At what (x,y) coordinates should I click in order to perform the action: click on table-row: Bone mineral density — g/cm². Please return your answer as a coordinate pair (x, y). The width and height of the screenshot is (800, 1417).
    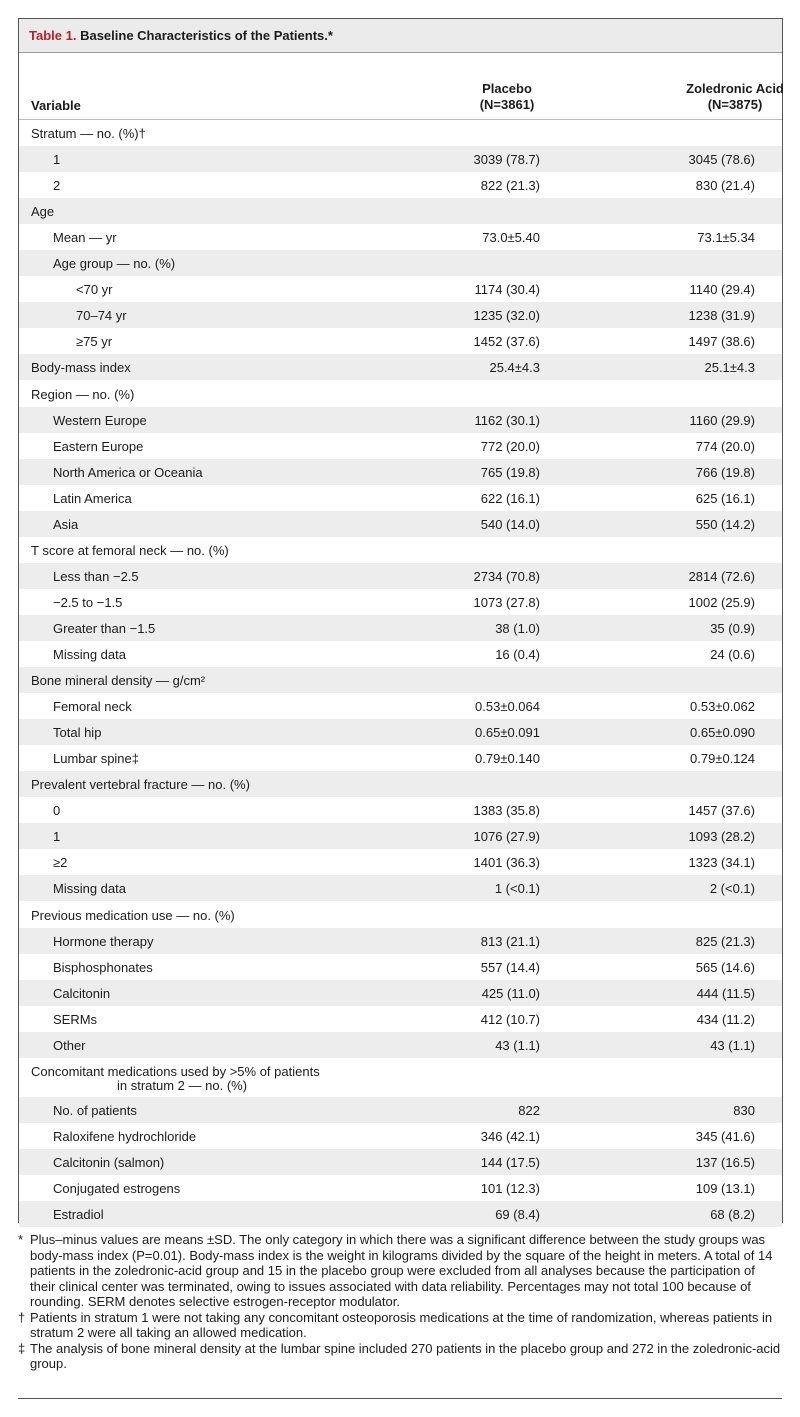
    Looking at the image, I should click on (400, 680).